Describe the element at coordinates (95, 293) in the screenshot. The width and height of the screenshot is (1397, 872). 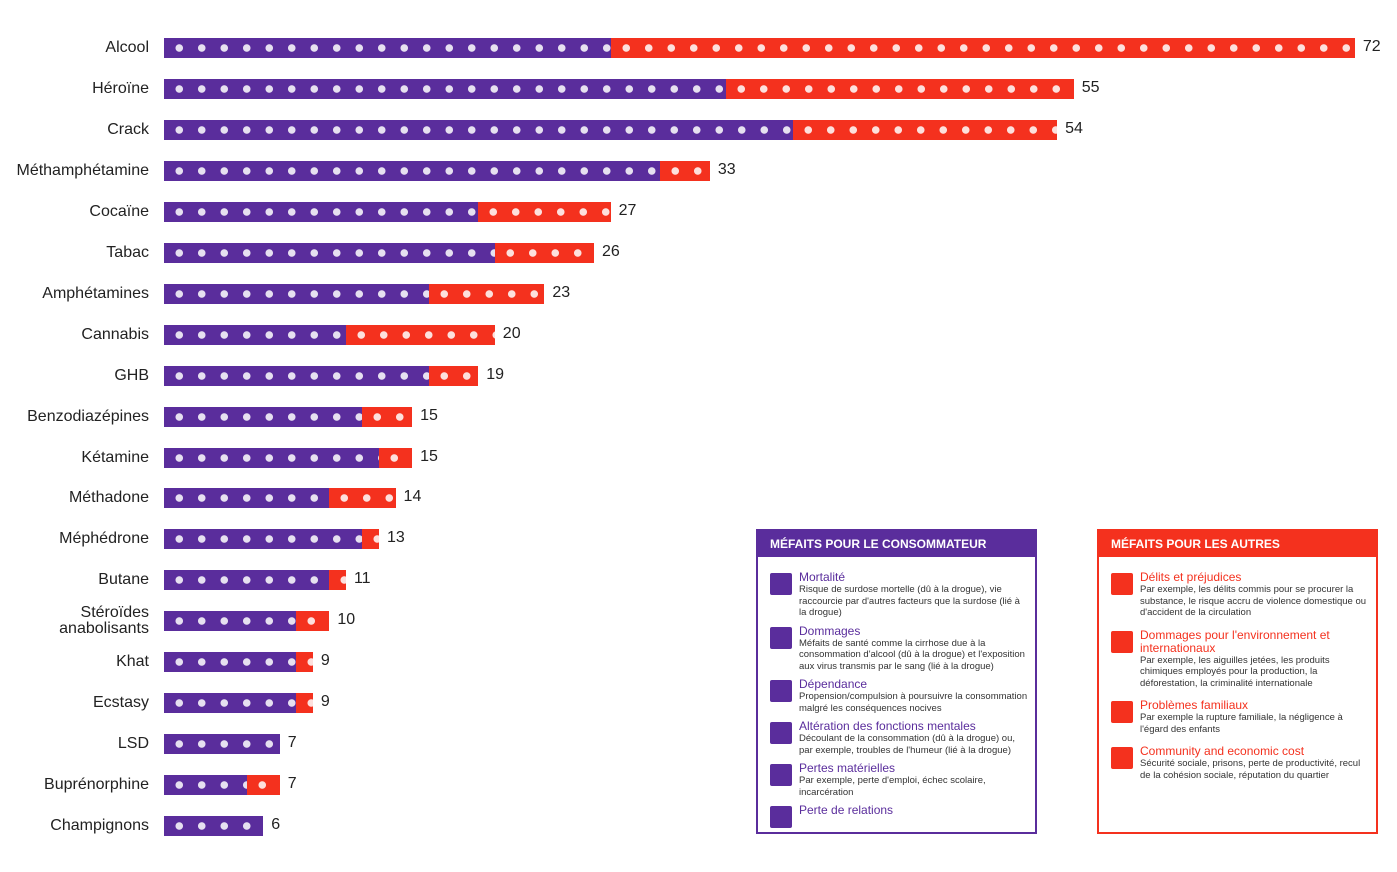
I see `category-label: Amphétamines` at that location.